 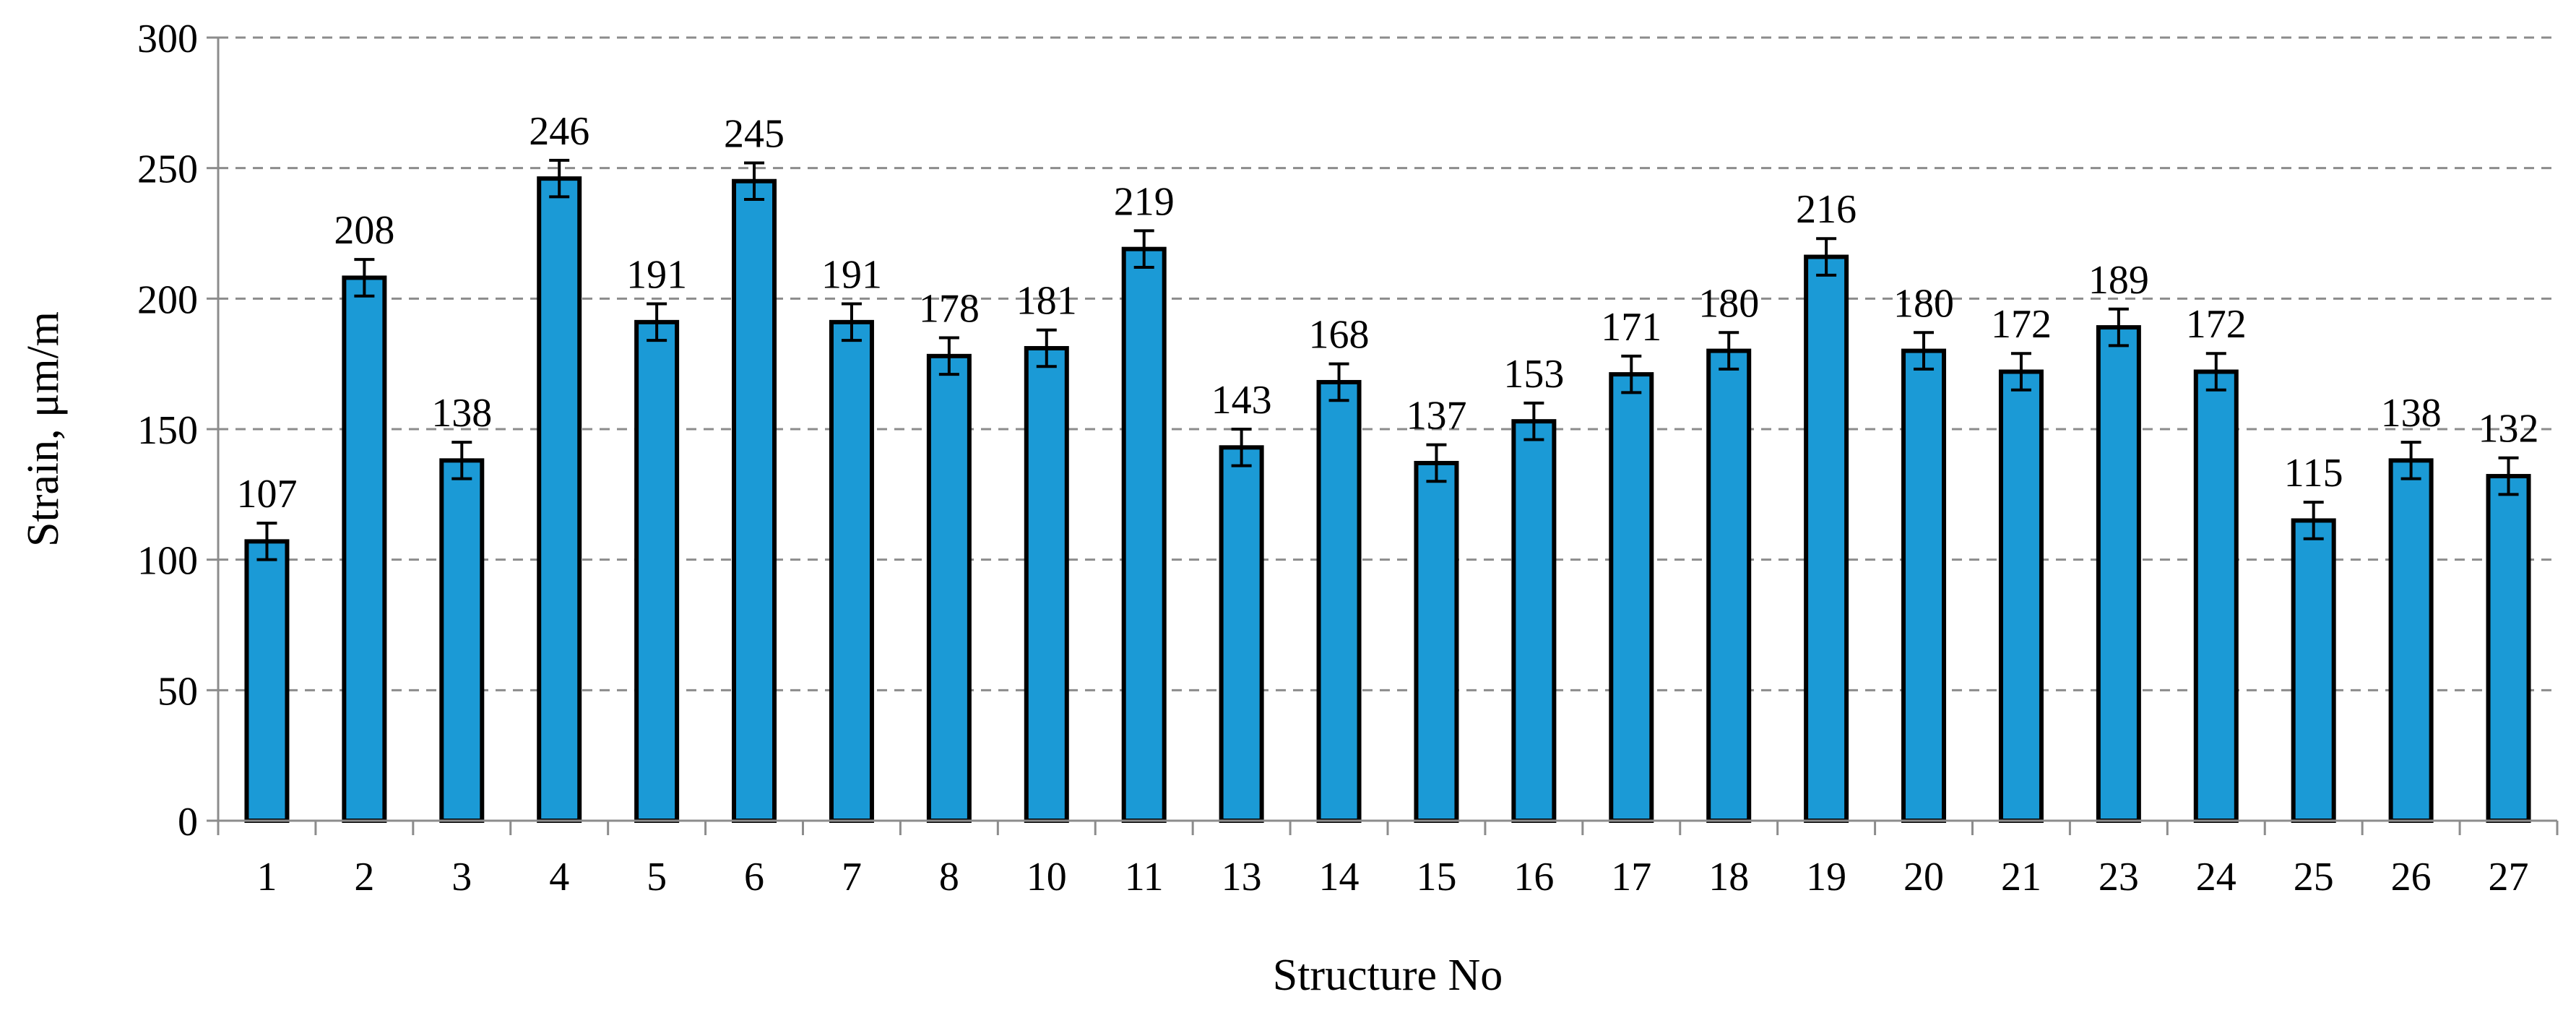 I want to click on x-tick-label: 20, so click(x=1923, y=877).